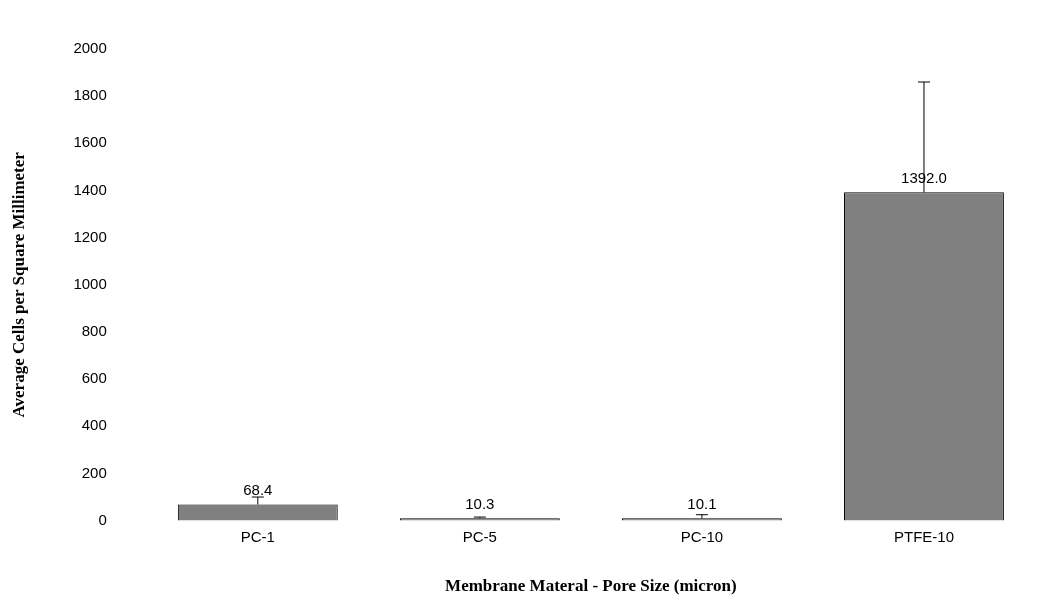 The image size is (1045, 606). Describe the element at coordinates (480, 503) in the screenshot. I see `data-label: 10.3` at that location.